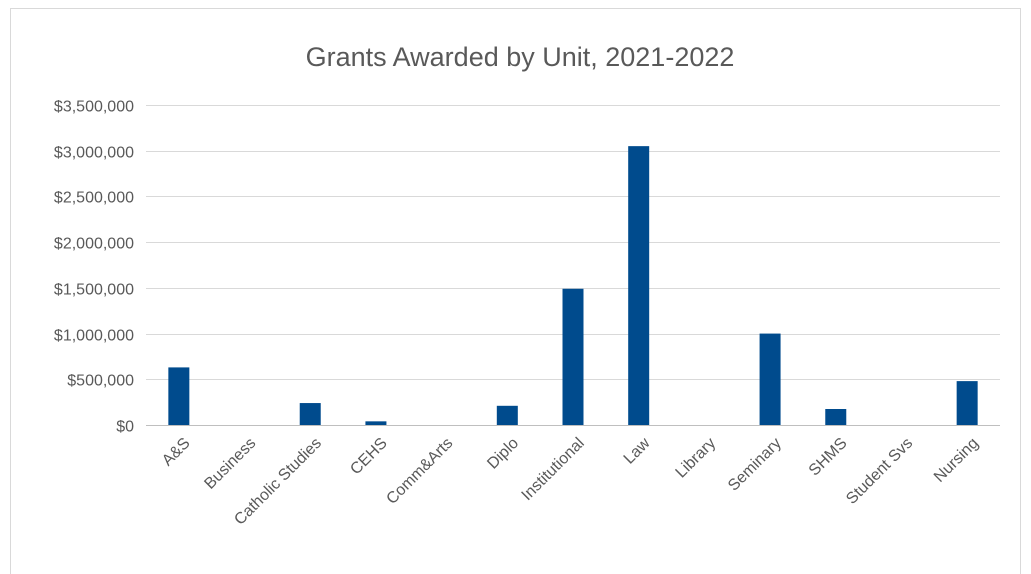 This screenshot has width=1031, height=574. Describe the element at coordinates (637, 450) in the screenshot. I see `x-tick-label: Law` at that location.